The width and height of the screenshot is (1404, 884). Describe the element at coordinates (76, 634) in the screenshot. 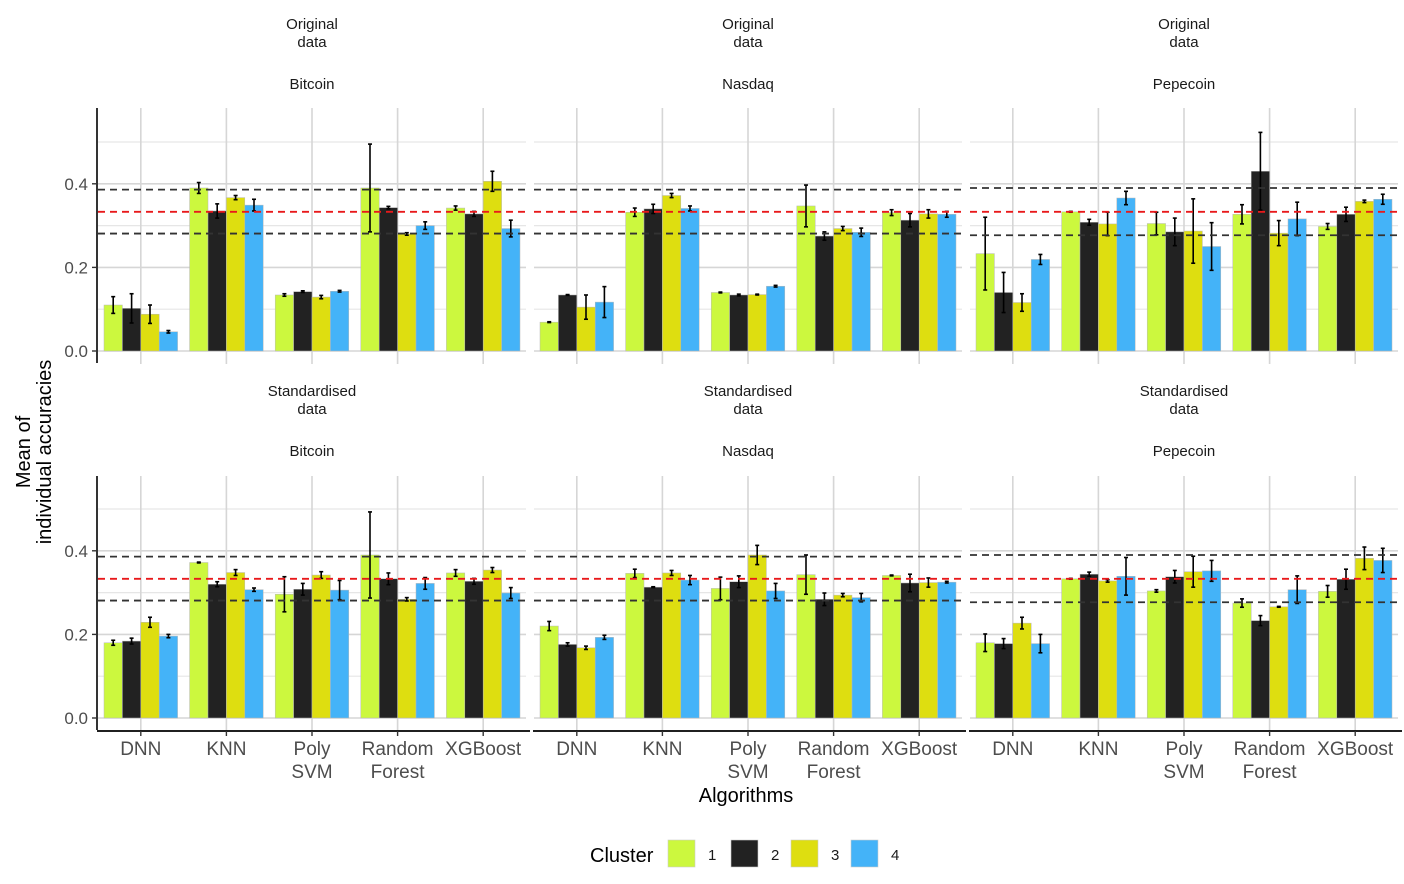

I see `y-tick-label: 0.2` at that location.